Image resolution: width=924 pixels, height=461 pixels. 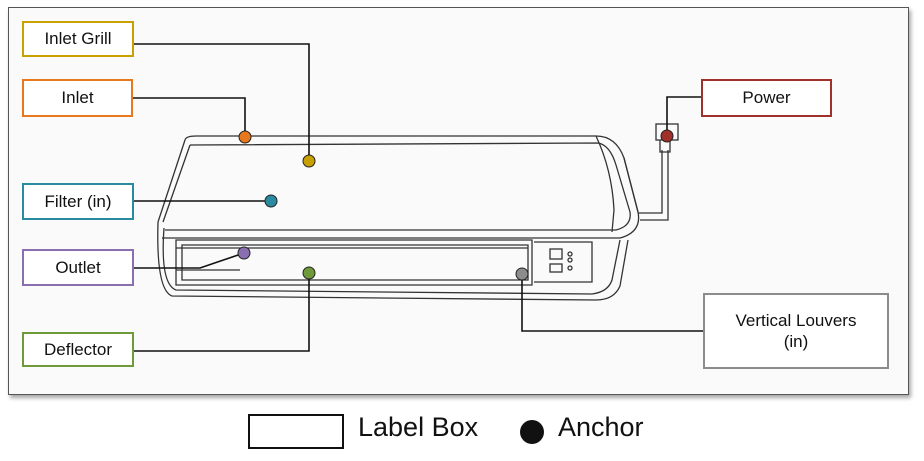 I want to click on anchor-inlet-grill, so click(x=309, y=161).